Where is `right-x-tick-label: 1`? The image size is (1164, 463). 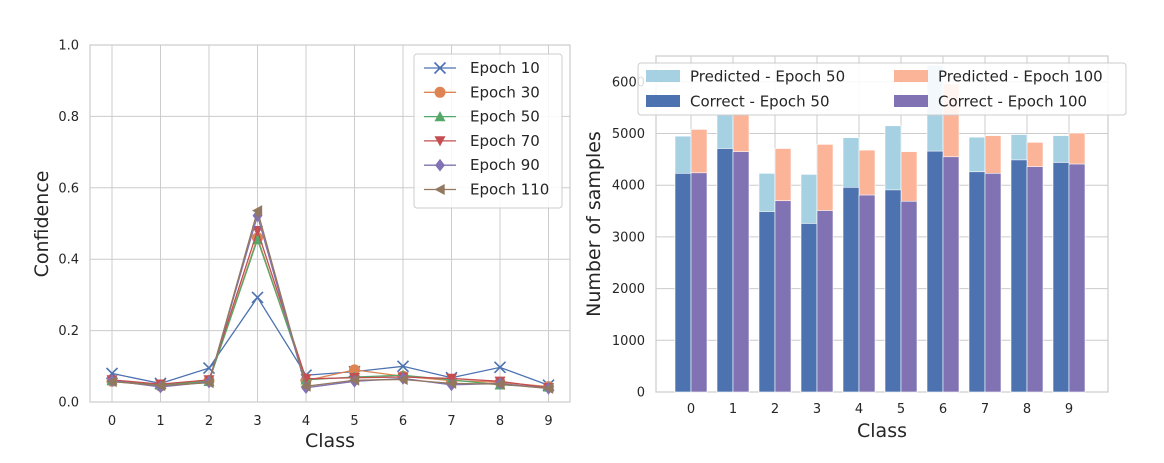
right-x-tick-label: 1 is located at coordinates (733, 409).